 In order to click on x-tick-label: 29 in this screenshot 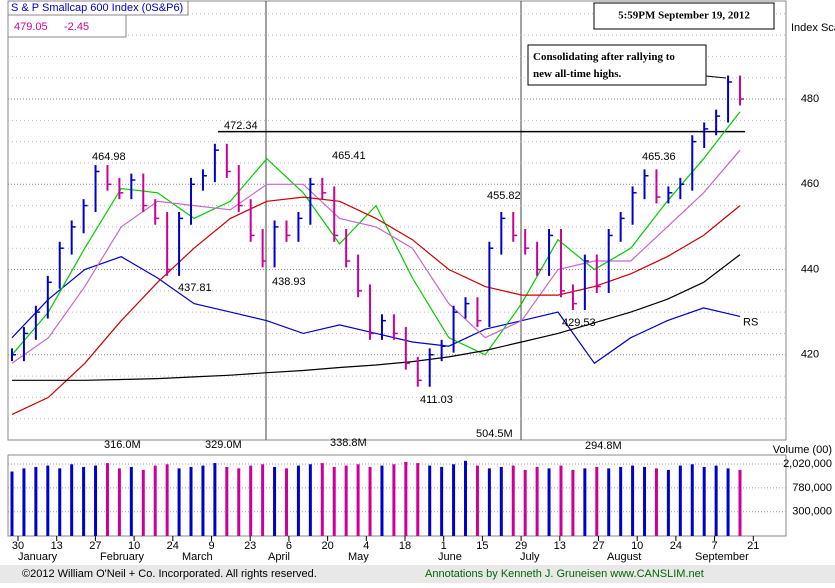, I will do `click(521, 546)`.